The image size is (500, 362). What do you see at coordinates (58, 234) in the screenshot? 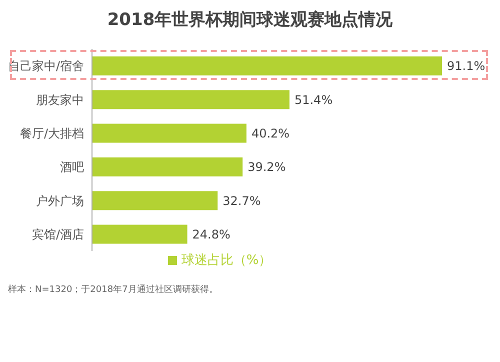
I see `y-tick-label: 宾馆/酒店` at bounding box center [58, 234].